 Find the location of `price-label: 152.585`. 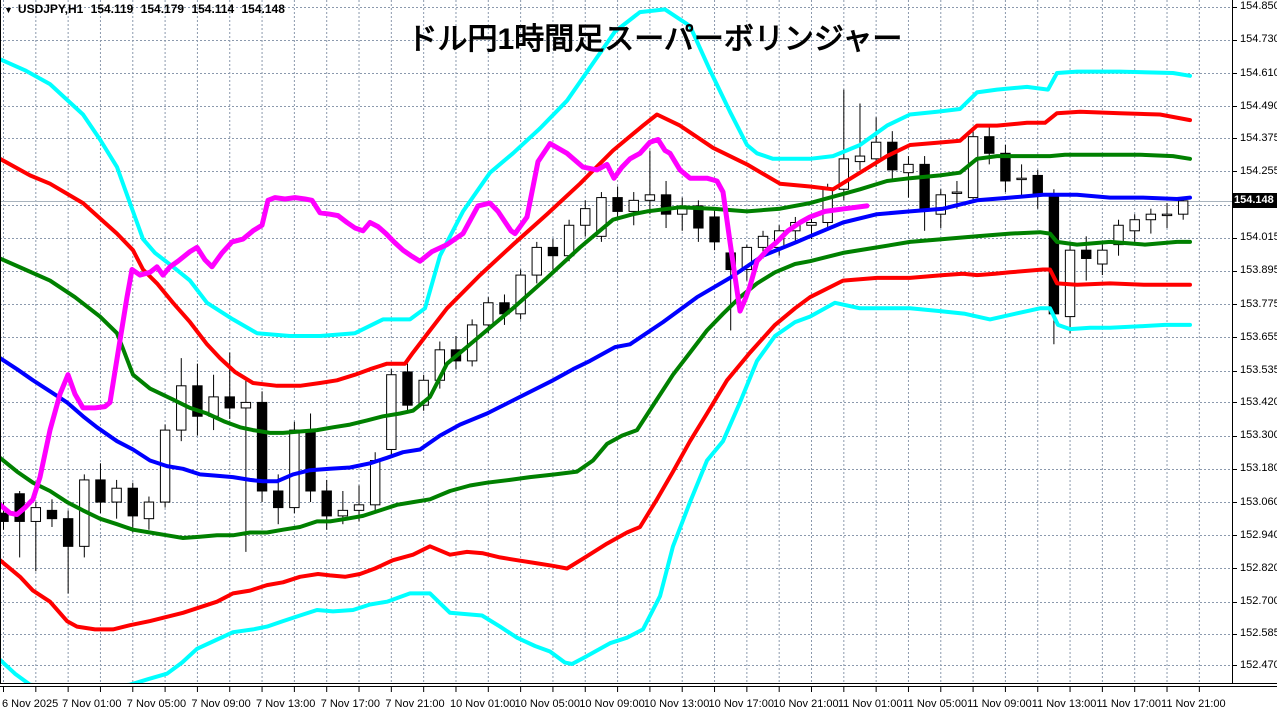

price-label: 152.585 is located at coordinates (1258, 633).